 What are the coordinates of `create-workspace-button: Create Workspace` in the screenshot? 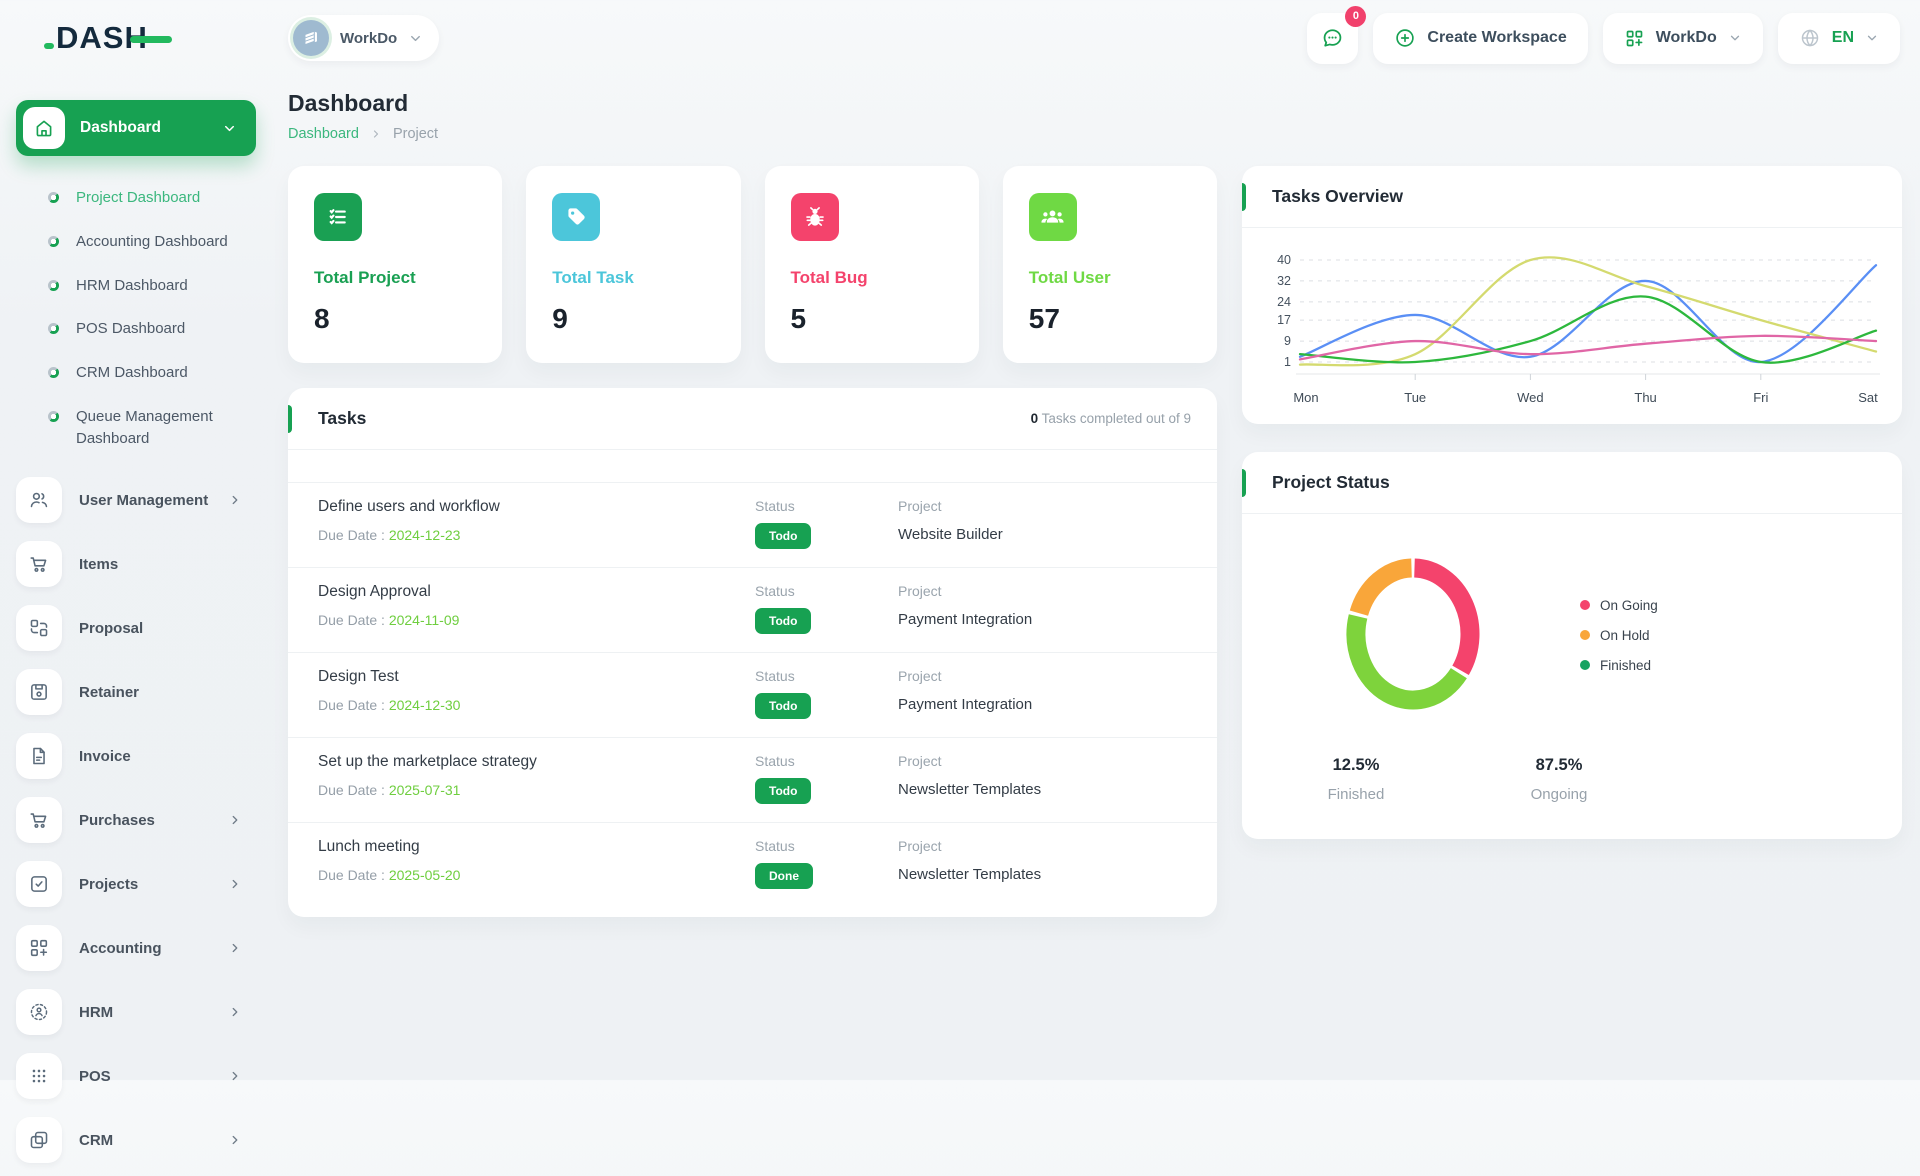 It's located at (1480, 38).